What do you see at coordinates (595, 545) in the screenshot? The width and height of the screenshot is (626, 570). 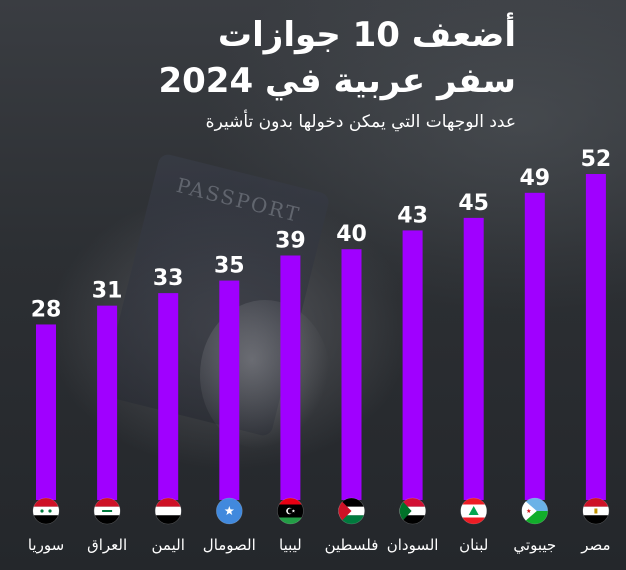 I see `category-label: مصر` at bounding box center [595, 545].